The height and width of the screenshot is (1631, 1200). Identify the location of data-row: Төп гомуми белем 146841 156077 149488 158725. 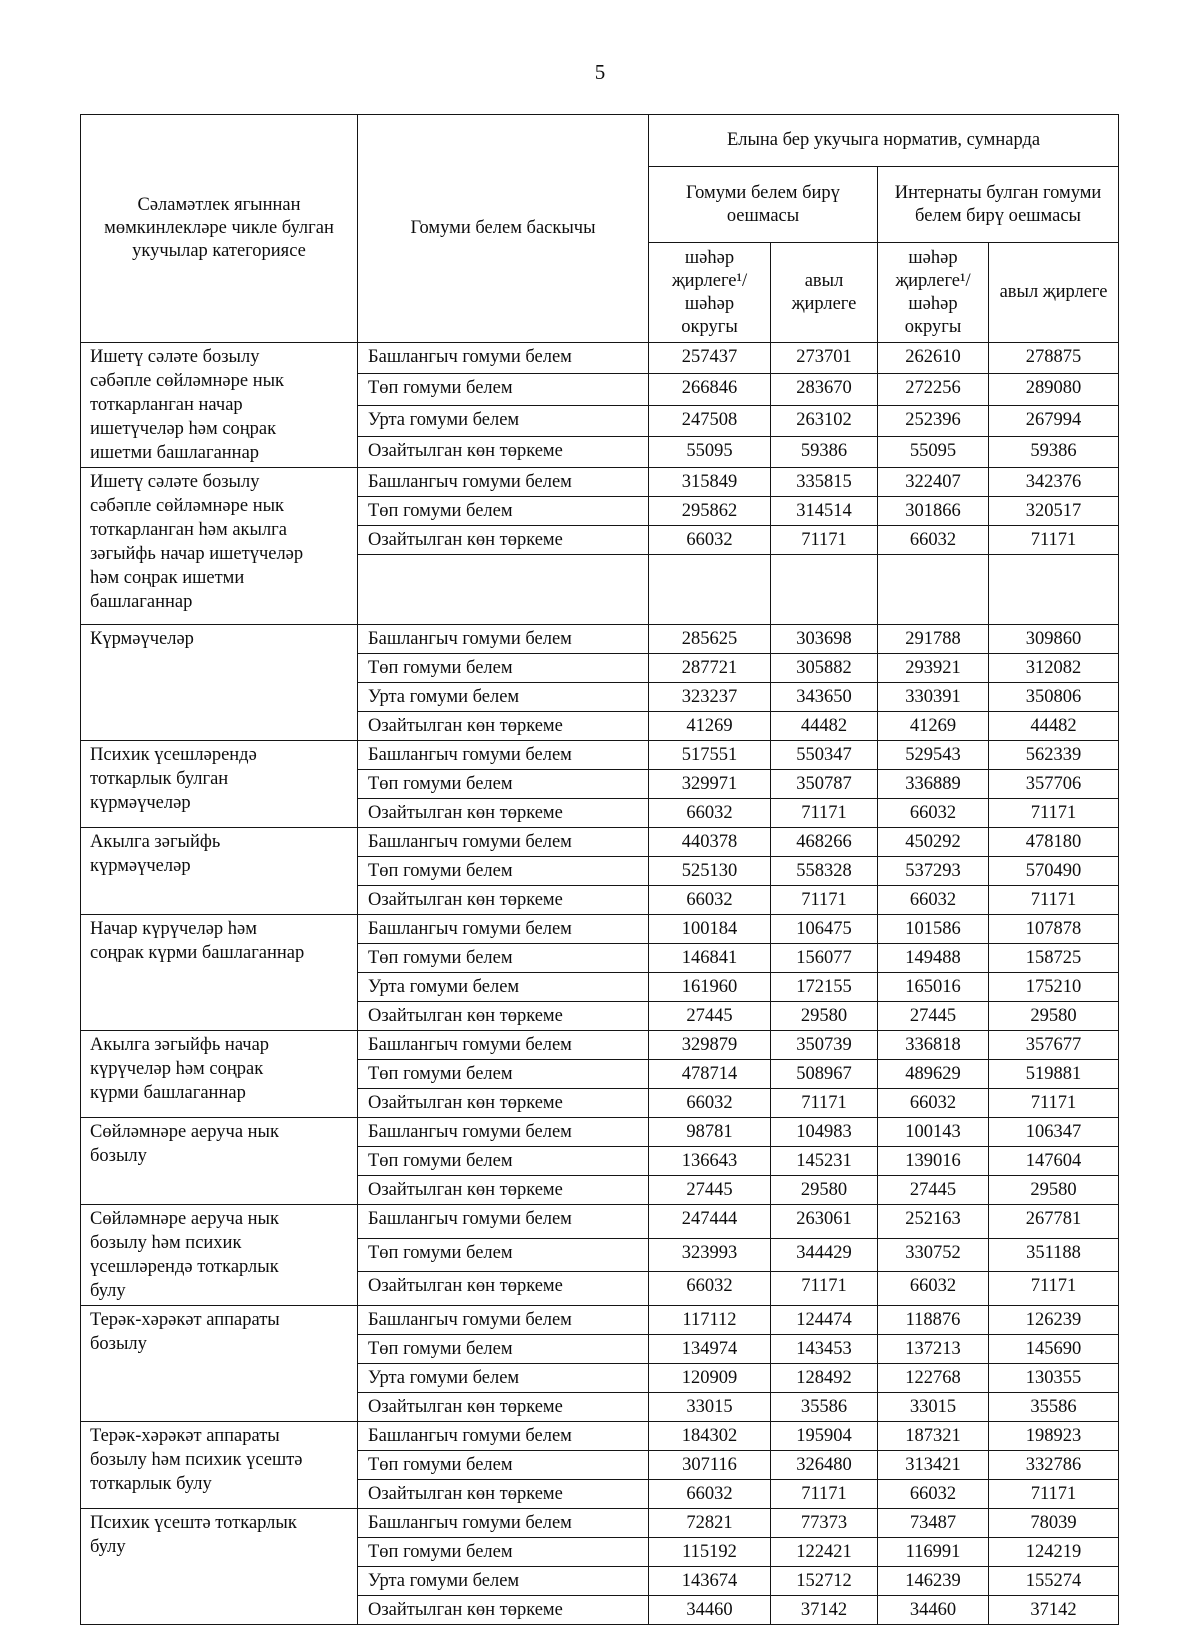
(600, 958).